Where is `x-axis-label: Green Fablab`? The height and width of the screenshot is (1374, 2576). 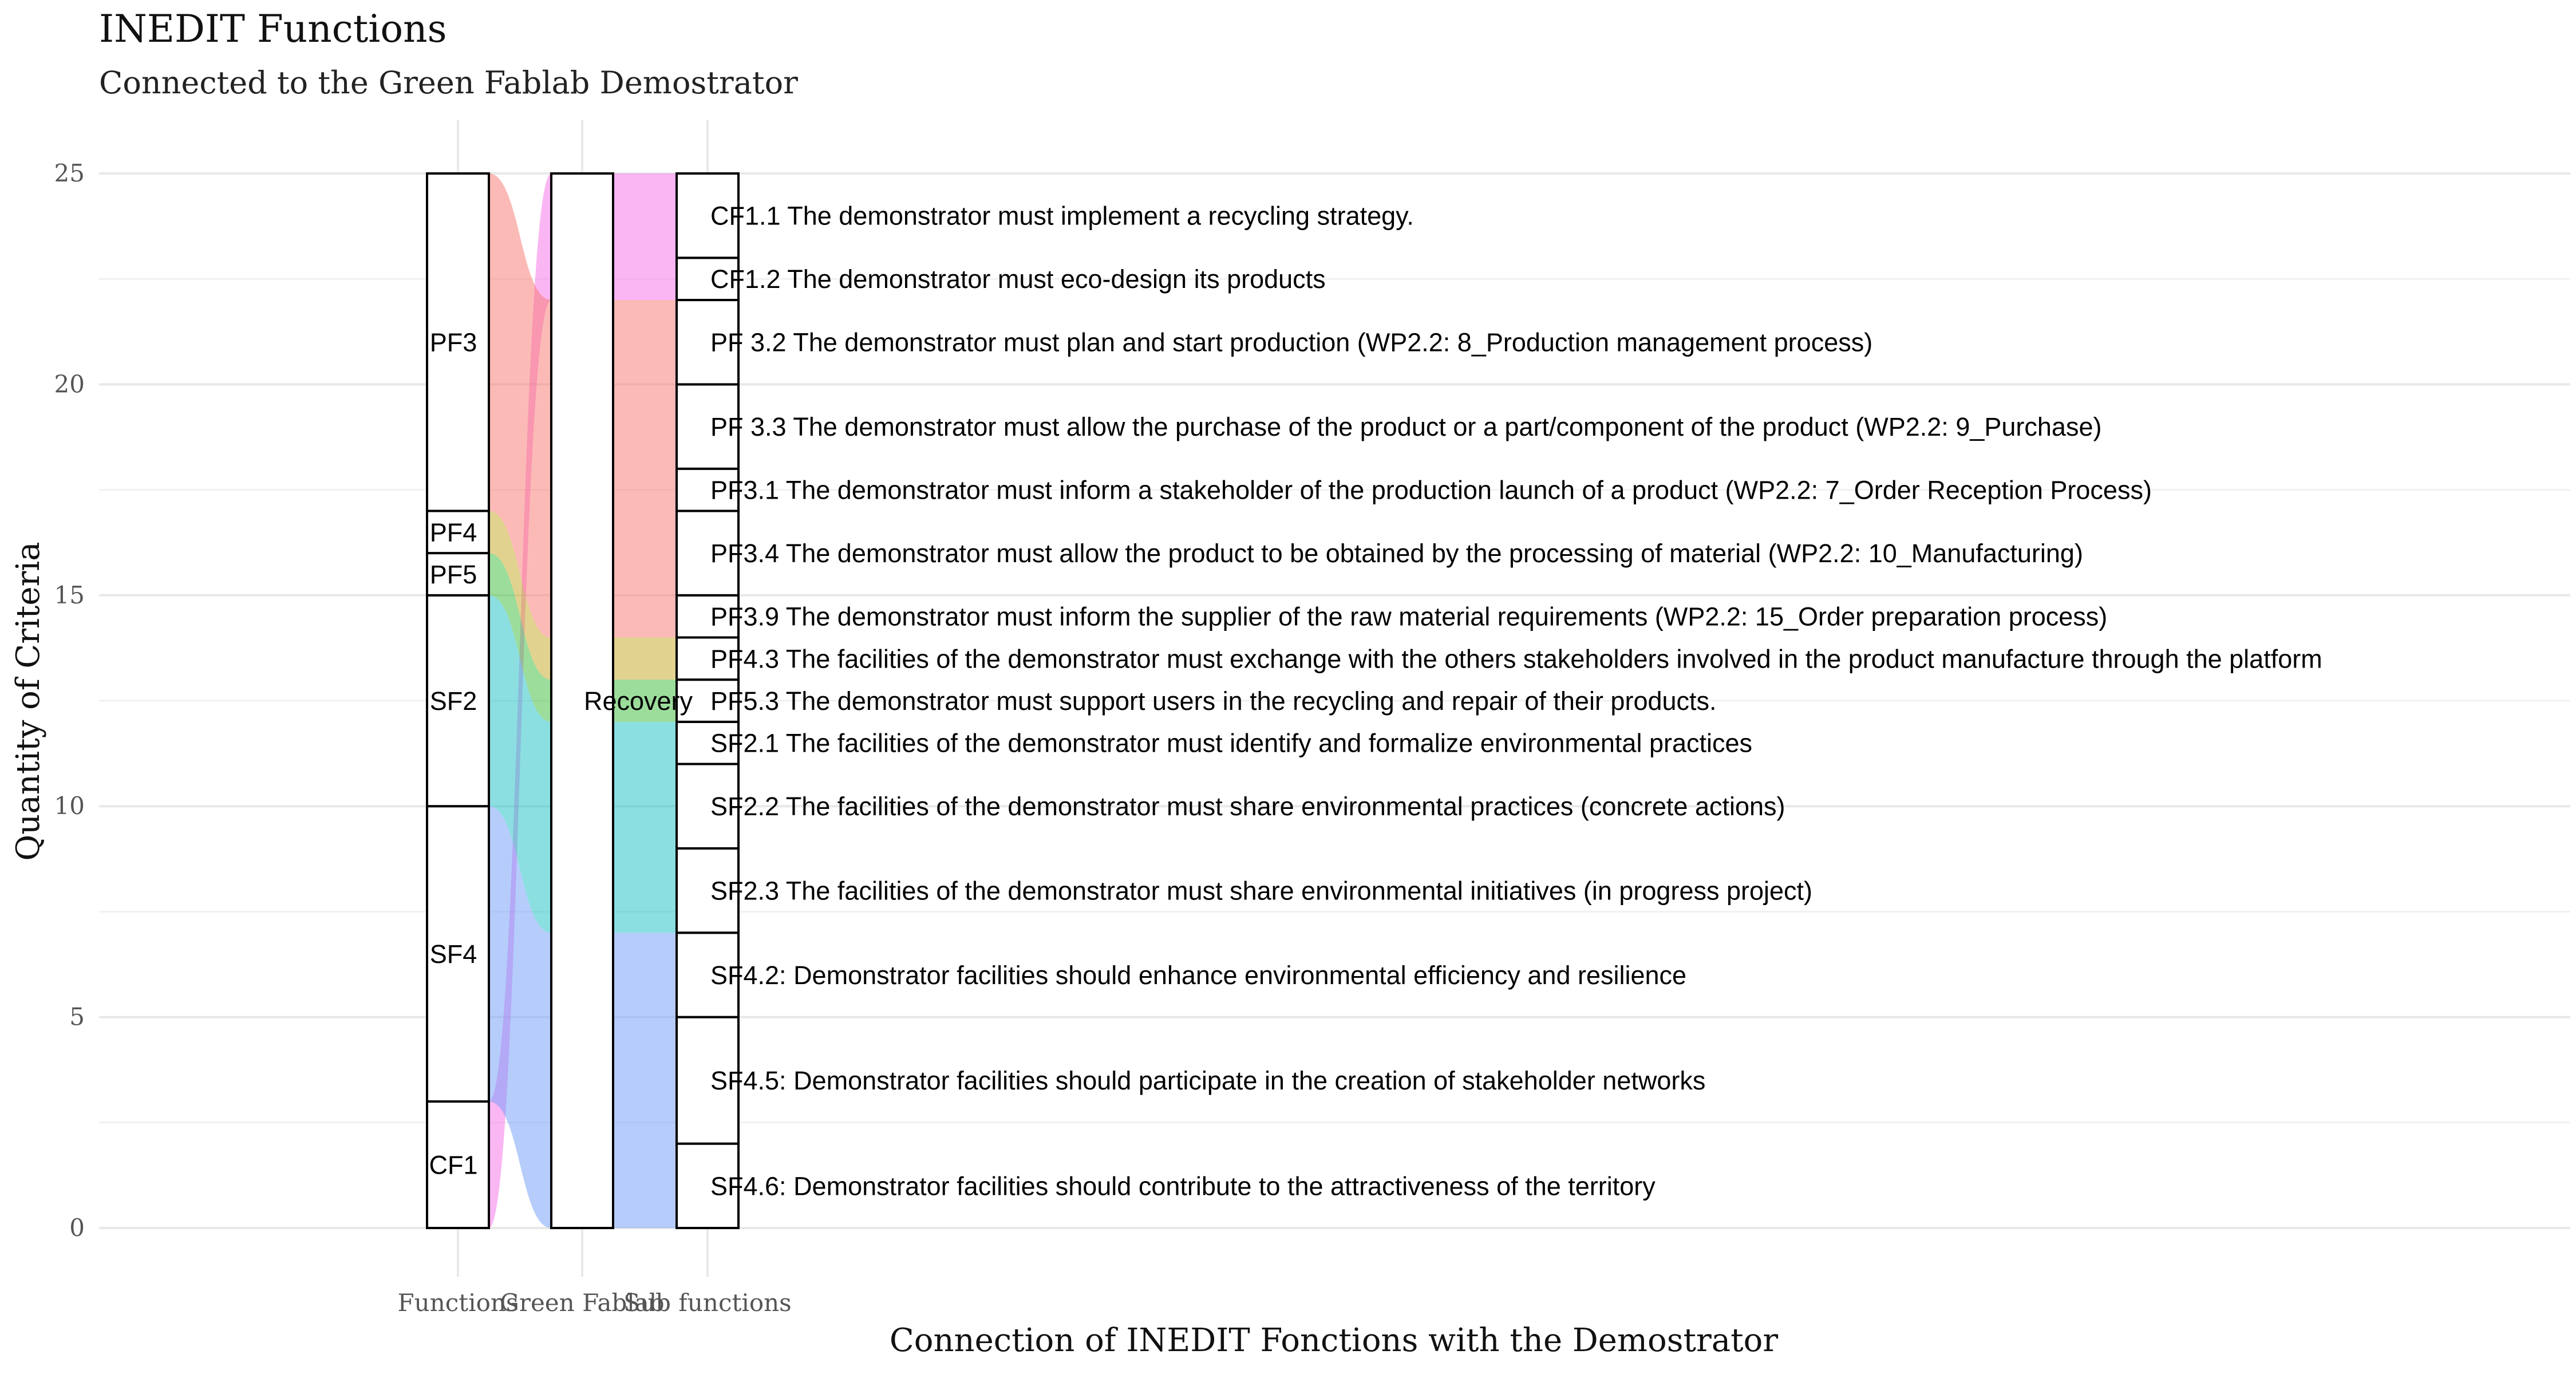
x-axis-label: Green Fablab is located at coordinates (582, 1303).